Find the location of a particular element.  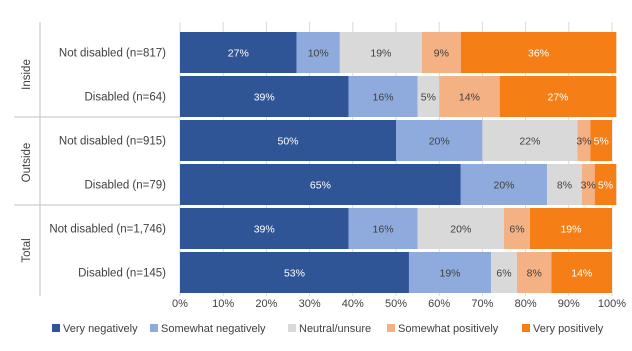

data-label: 9% is located at coordinates (441, 54).